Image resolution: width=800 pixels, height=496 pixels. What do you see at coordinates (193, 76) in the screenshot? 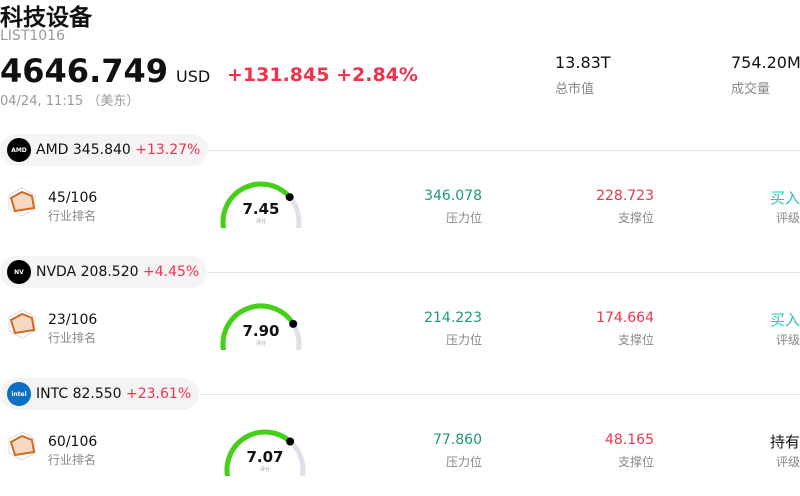
I see `currency: USD` at bounding box center [193, 76].